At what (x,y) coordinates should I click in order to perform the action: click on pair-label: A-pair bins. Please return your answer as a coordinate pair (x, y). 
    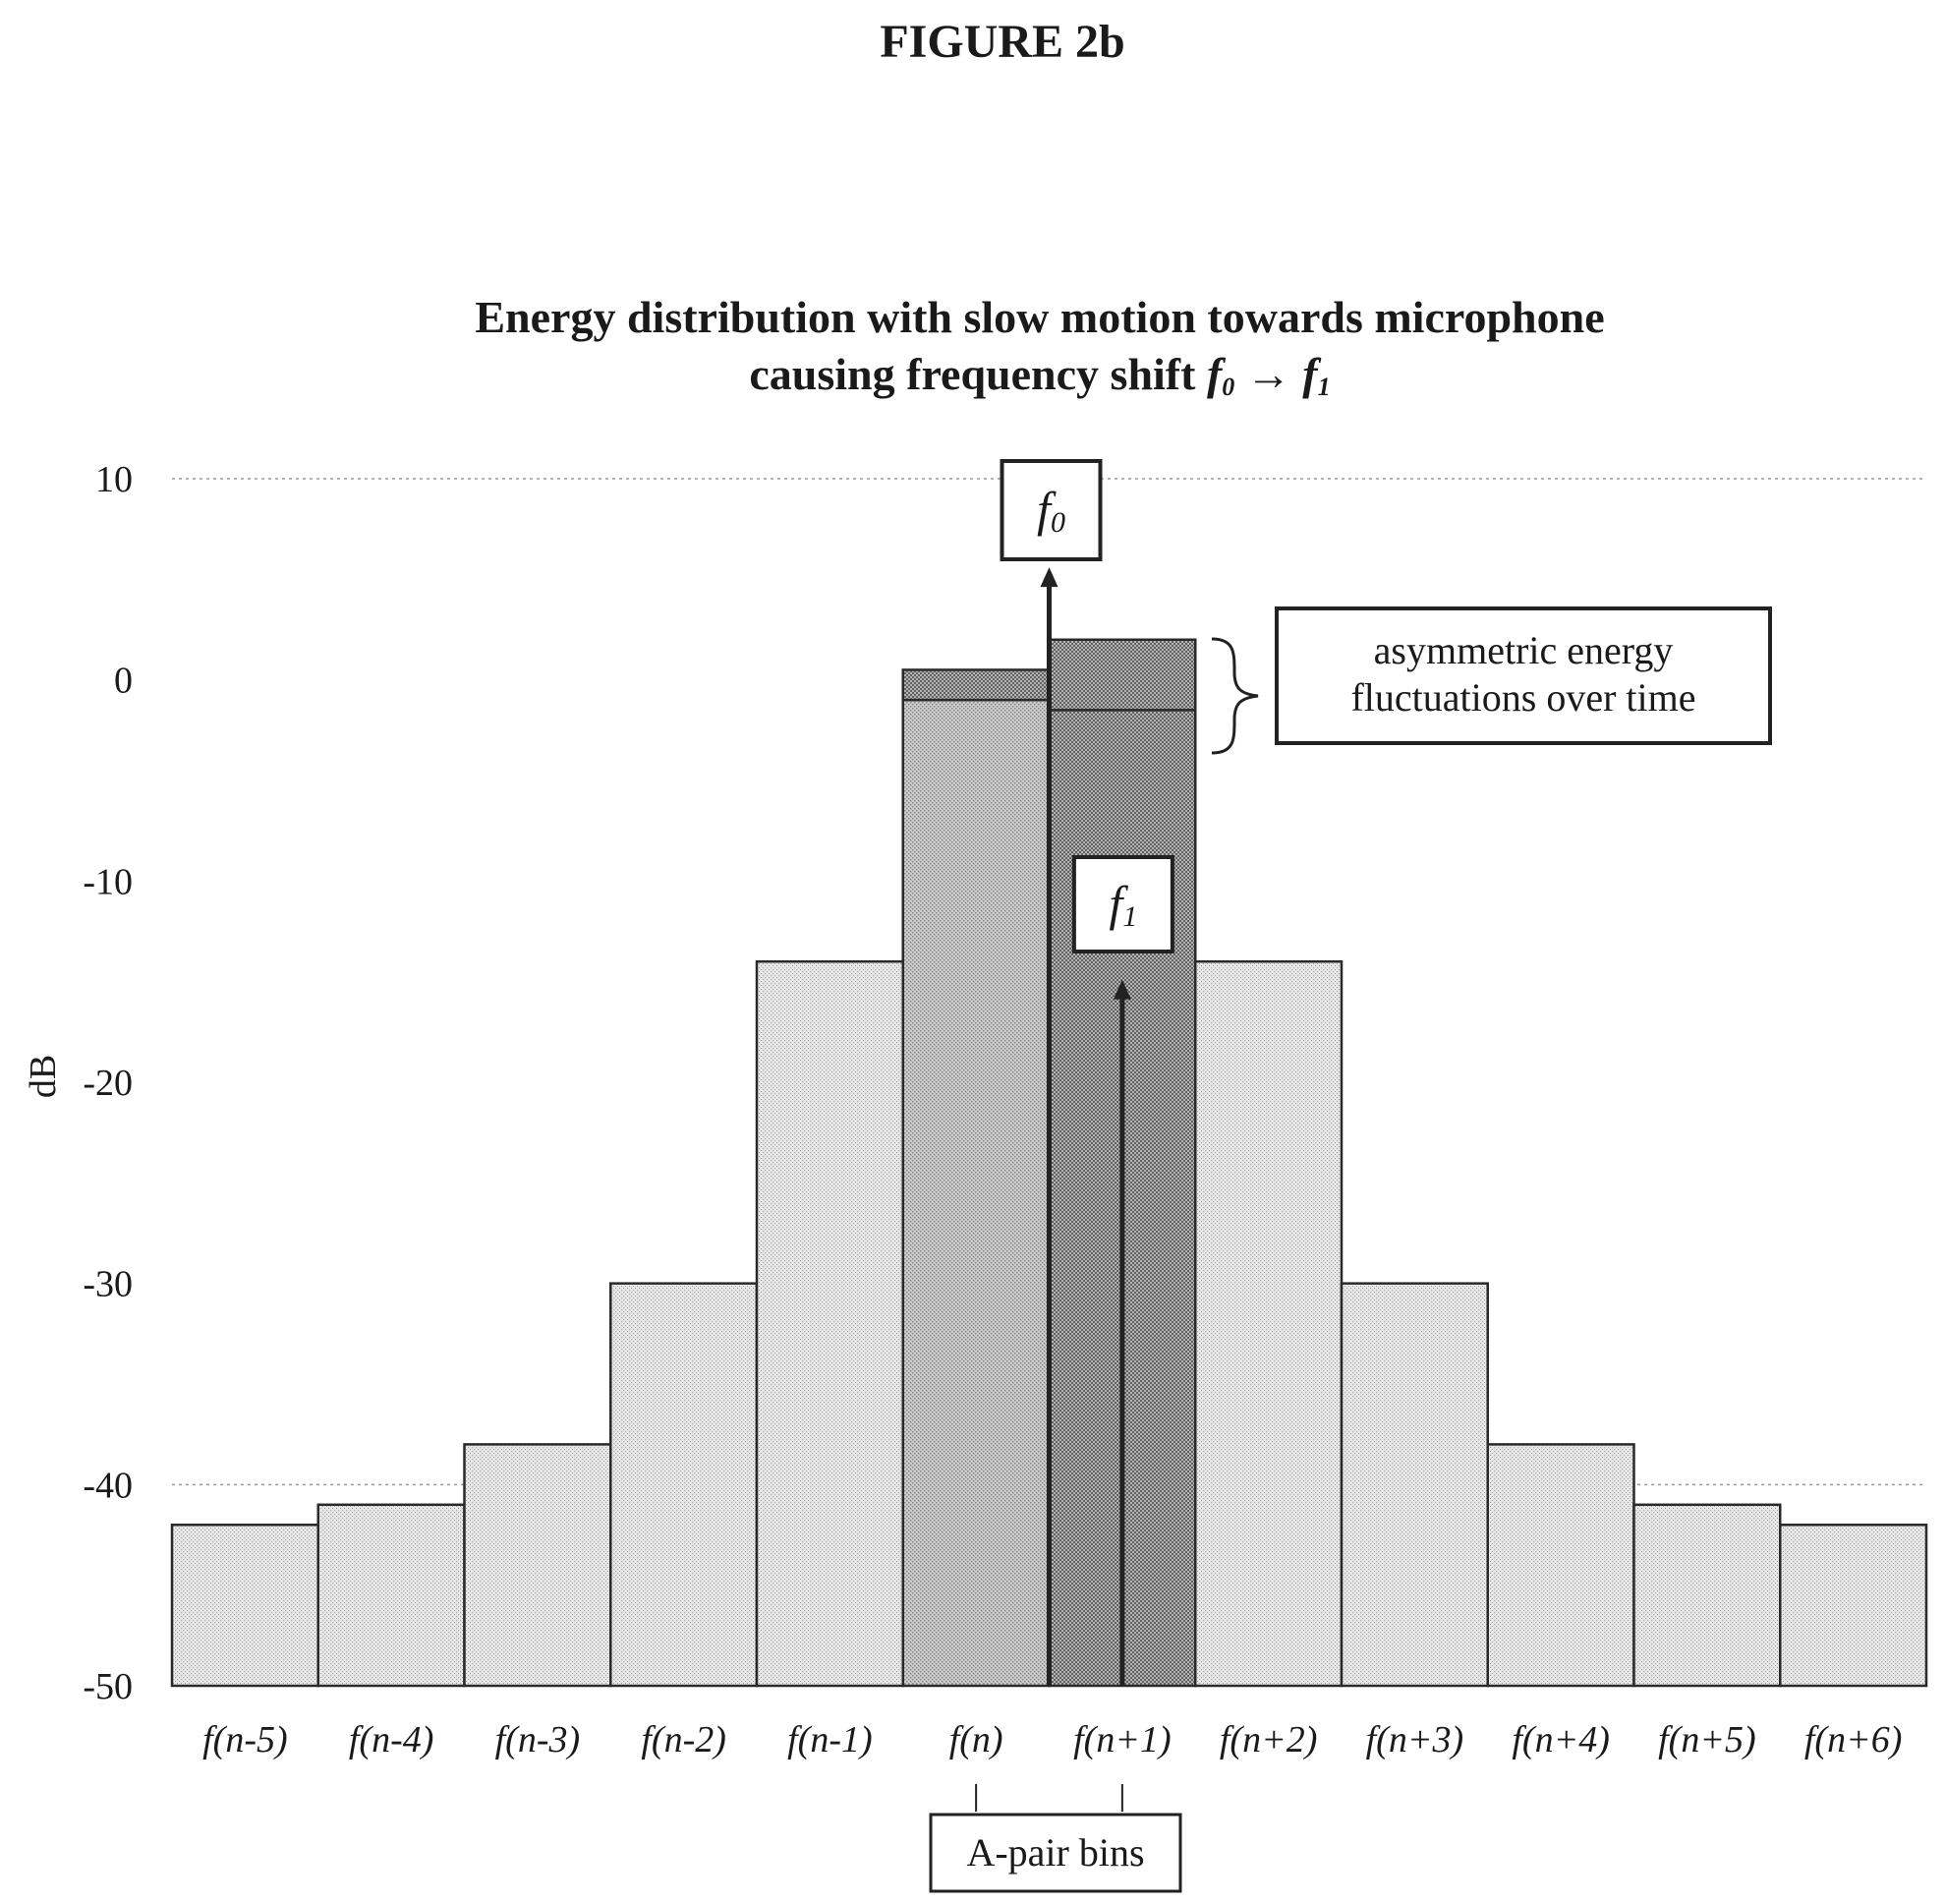
    Looking at the image, I should click on (1055, 1852).